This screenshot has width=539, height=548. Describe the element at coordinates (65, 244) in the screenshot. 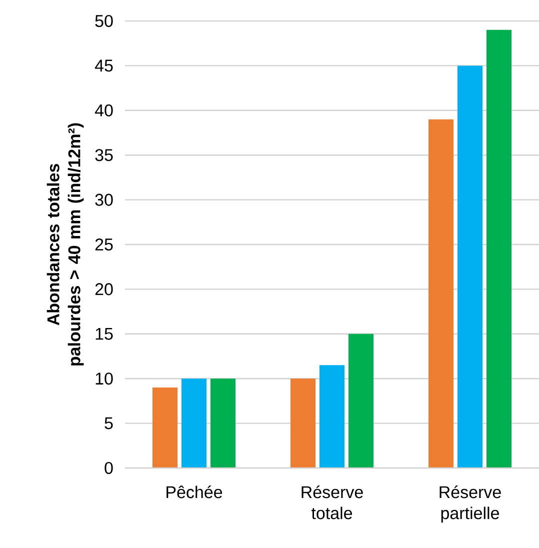

I see `y-axis-title: Abondances totales palourdes > 40 mm (ind/12m²)` at that location.